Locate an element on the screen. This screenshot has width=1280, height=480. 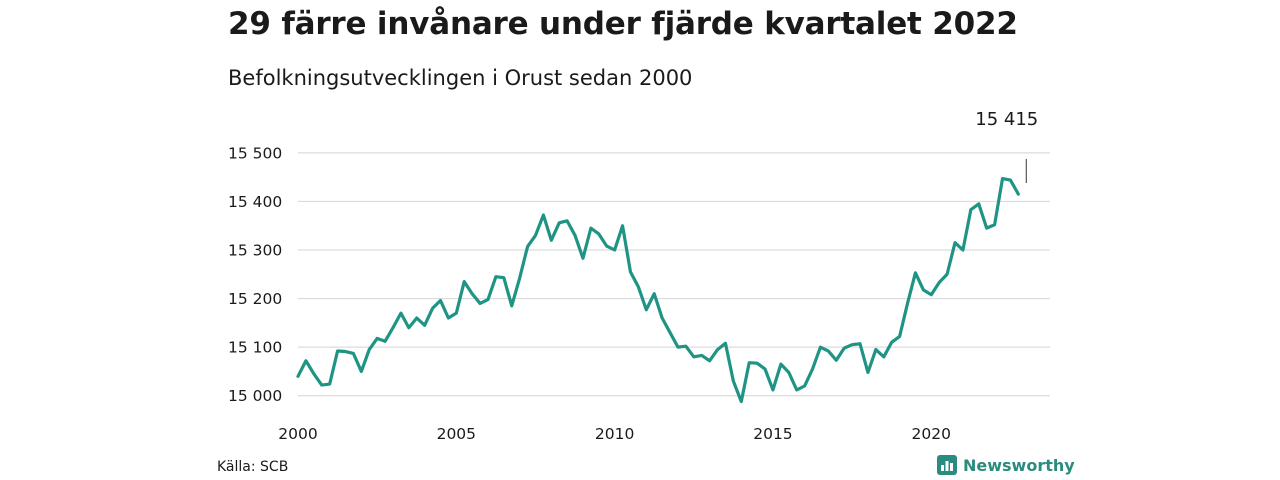
annotation-label: 15 415 is located at coordinates (1006, 119).